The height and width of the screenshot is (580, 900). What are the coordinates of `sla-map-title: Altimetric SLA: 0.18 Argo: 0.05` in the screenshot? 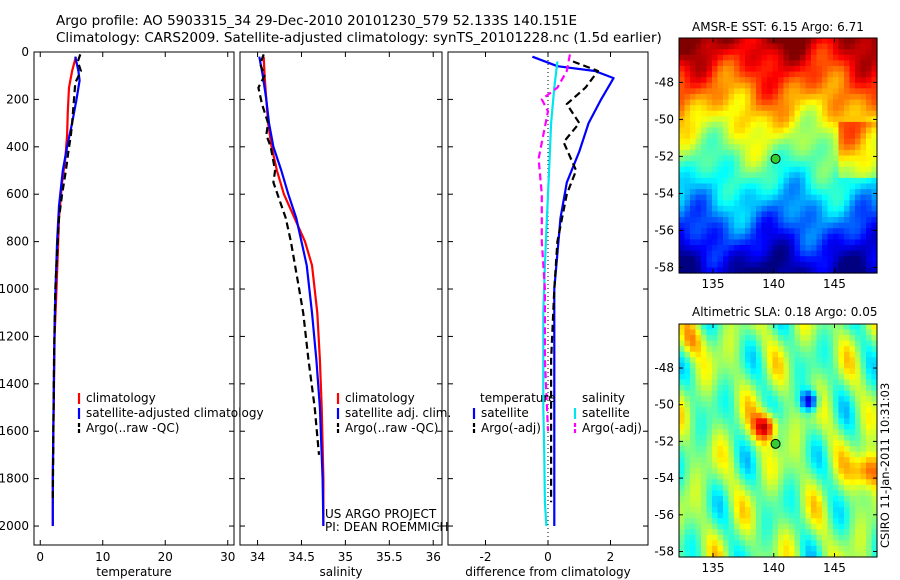 It's located at (785, 312).